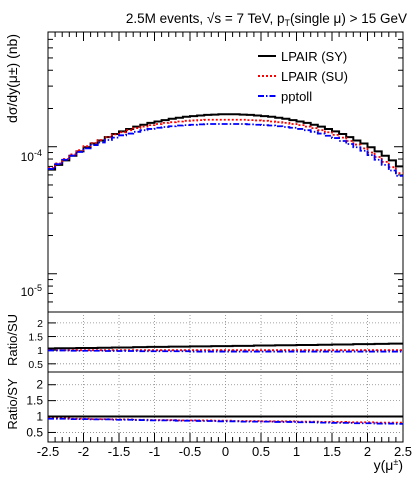  I want to click on x-tick-label: 0.5, so click(261, 451).